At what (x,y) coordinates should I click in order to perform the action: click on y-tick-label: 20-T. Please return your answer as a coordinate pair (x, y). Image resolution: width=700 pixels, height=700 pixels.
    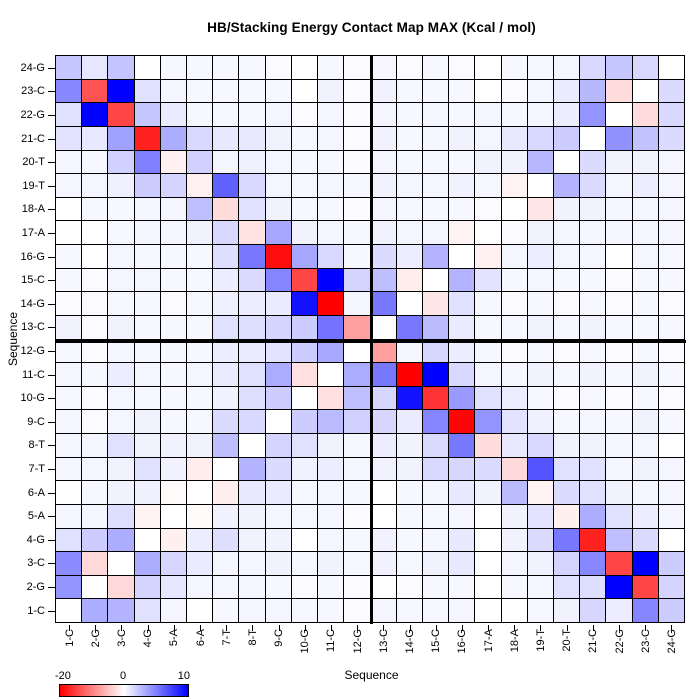
    Looking at the image, I should click on (33, 162).